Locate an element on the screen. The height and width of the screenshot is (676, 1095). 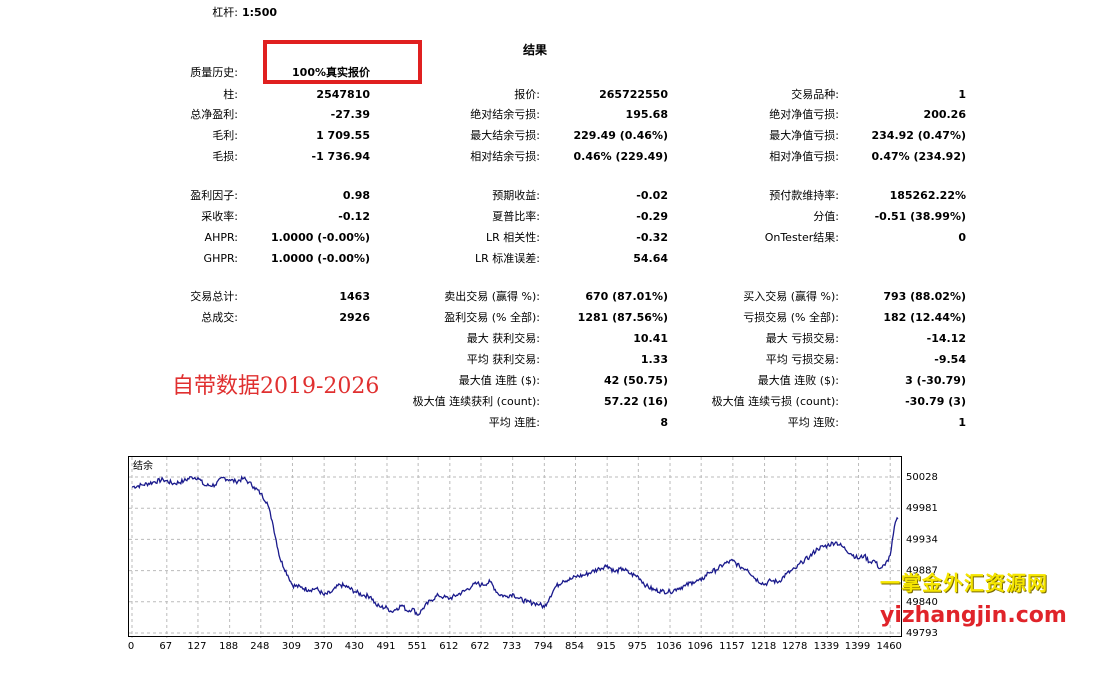
stat-label: 平均 获利交易: is located at coordinates (503, 359).